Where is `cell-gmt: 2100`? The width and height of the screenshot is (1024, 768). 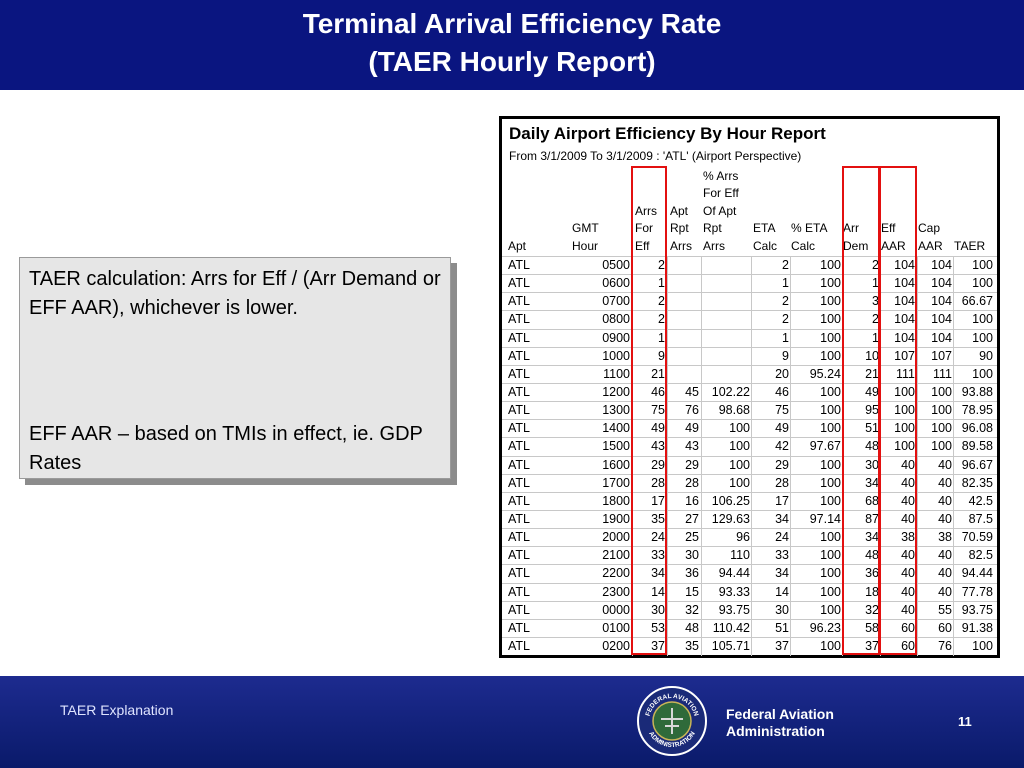
cell-gmt: 2100 is located at coordinates (616, 555).